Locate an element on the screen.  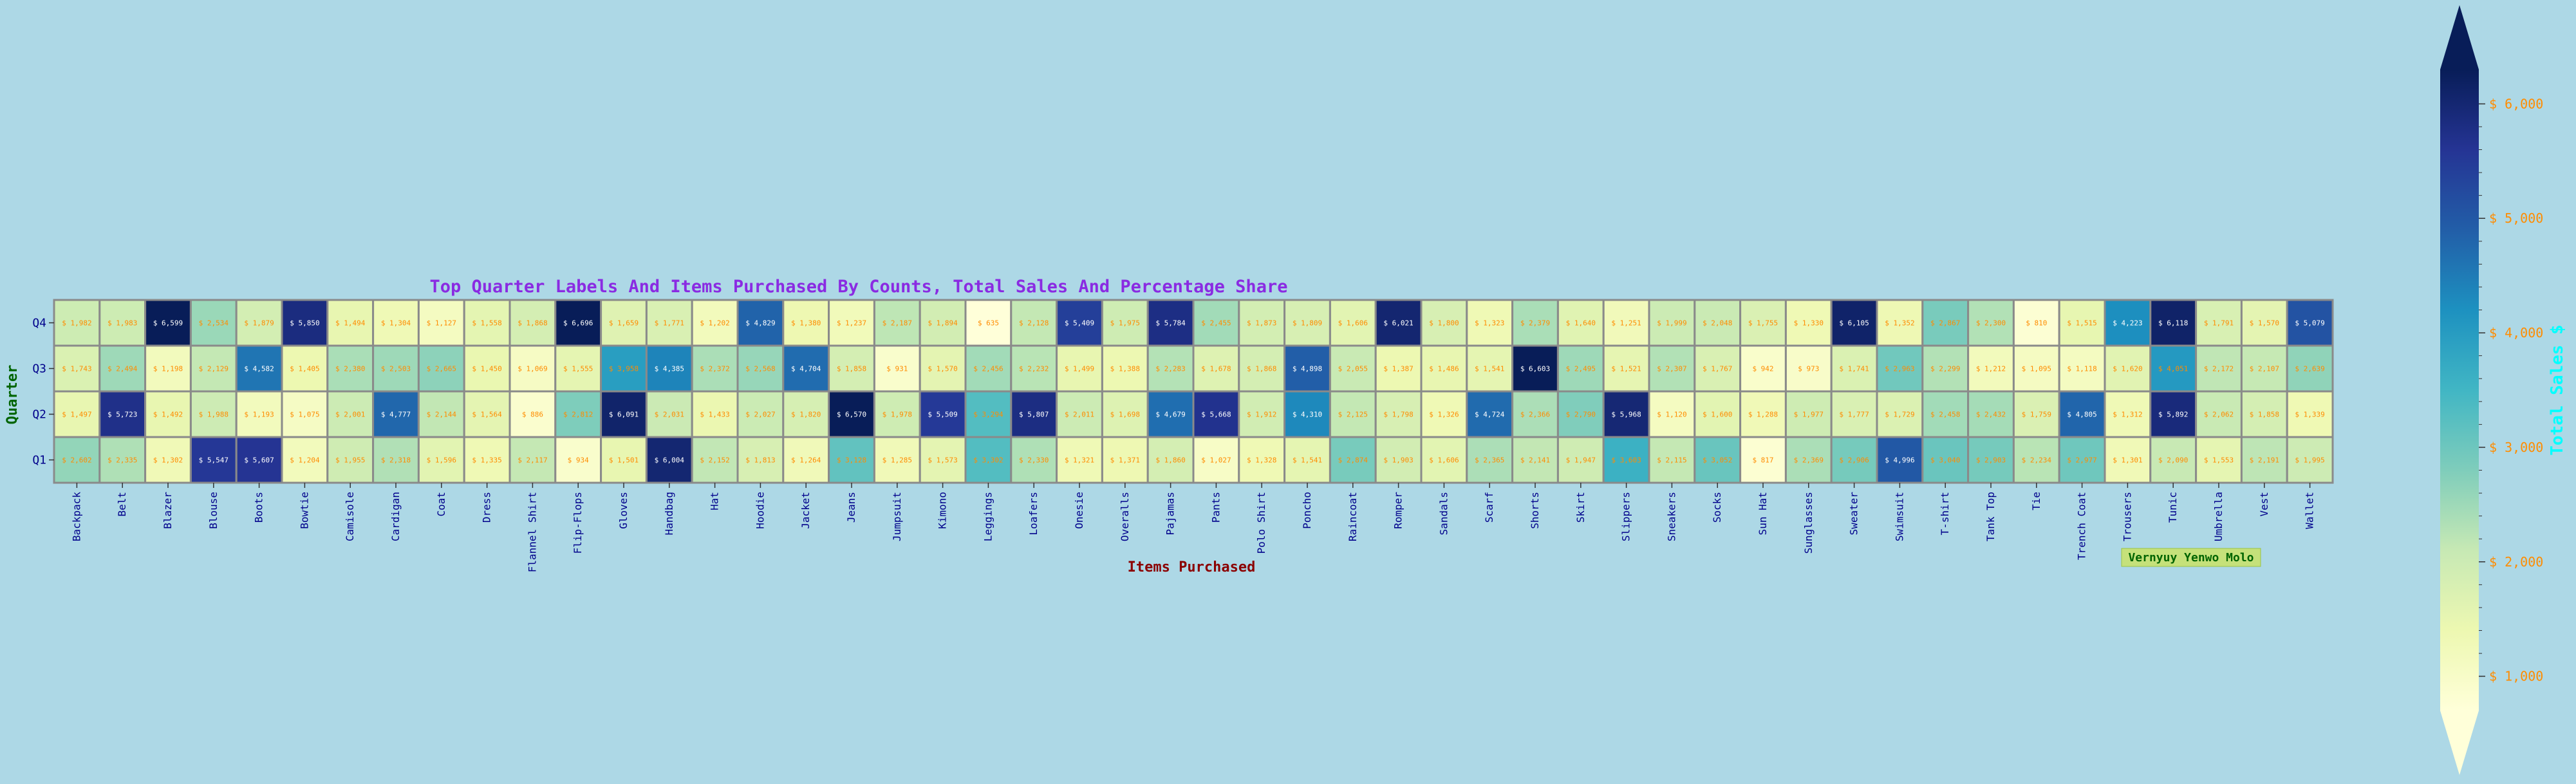
heatmap-cell-label: $ 1,237 is located at coordinates (852, 323).